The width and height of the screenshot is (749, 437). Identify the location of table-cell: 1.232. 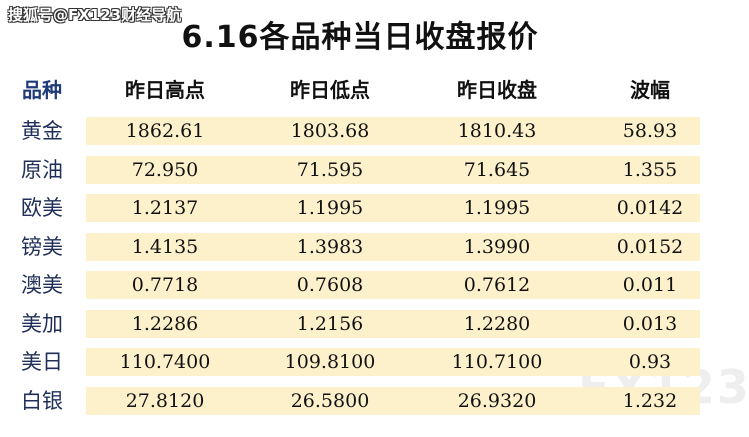
(650, 400).